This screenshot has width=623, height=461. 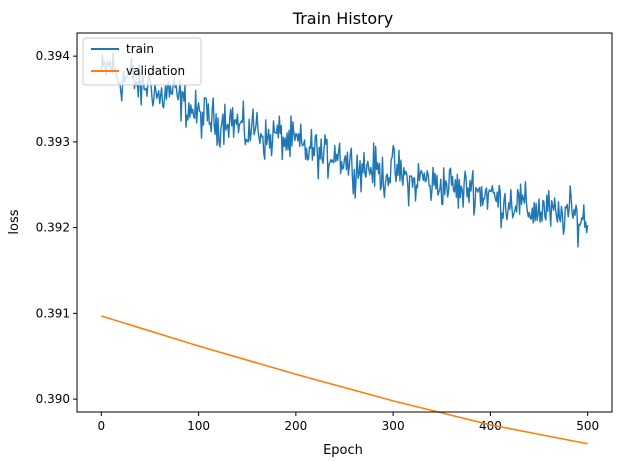 I want to click on y-tick-label: 0.392, so click(x=53, y=228).